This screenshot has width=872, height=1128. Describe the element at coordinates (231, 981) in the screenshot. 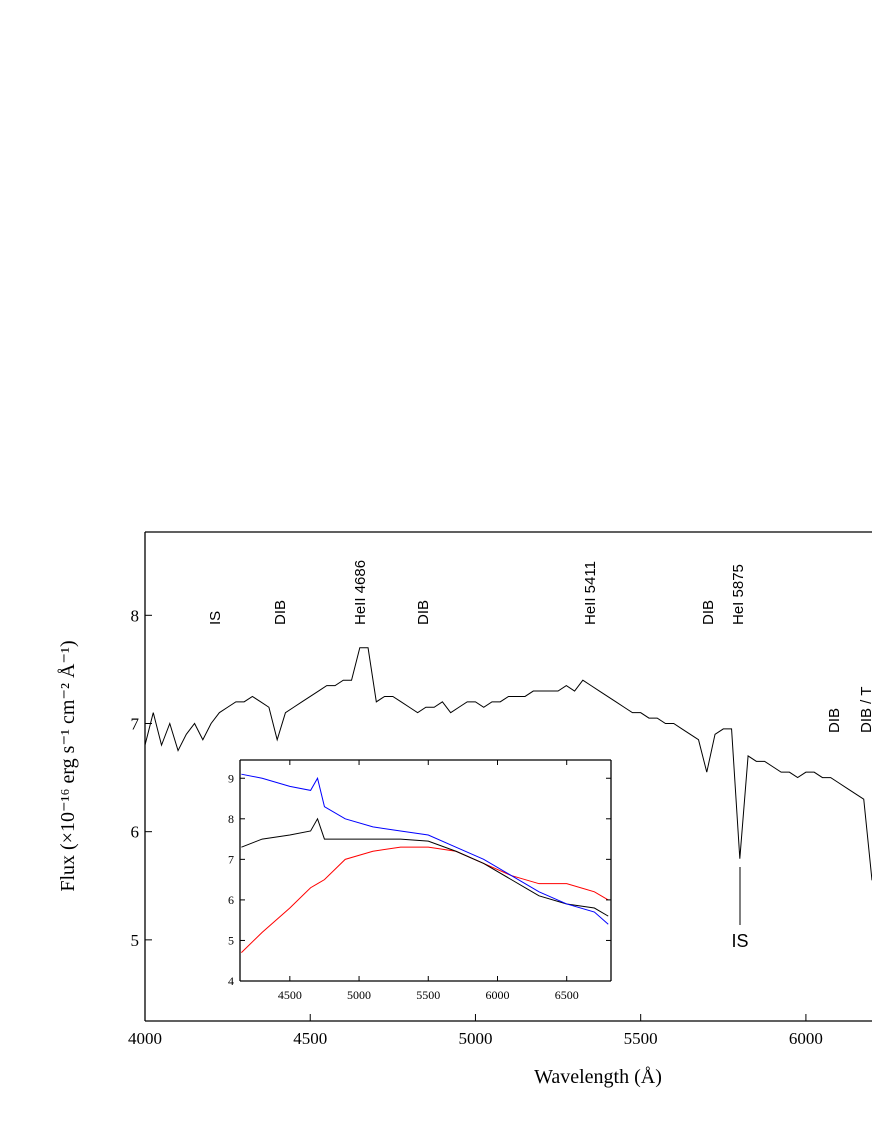

I see `y-tick-label: 4` at that location.